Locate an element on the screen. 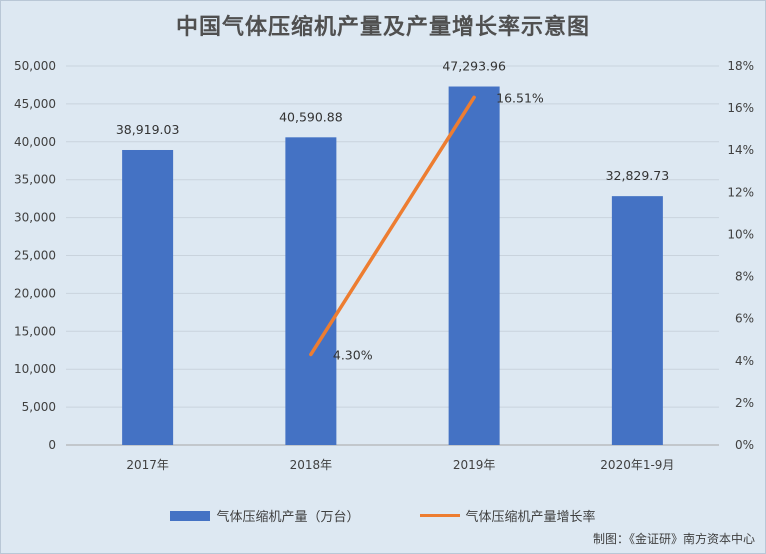 The height and width of the screenshot is (554, 766). y-left-tick-label: 10,000 is located at coordinates (35, 369).